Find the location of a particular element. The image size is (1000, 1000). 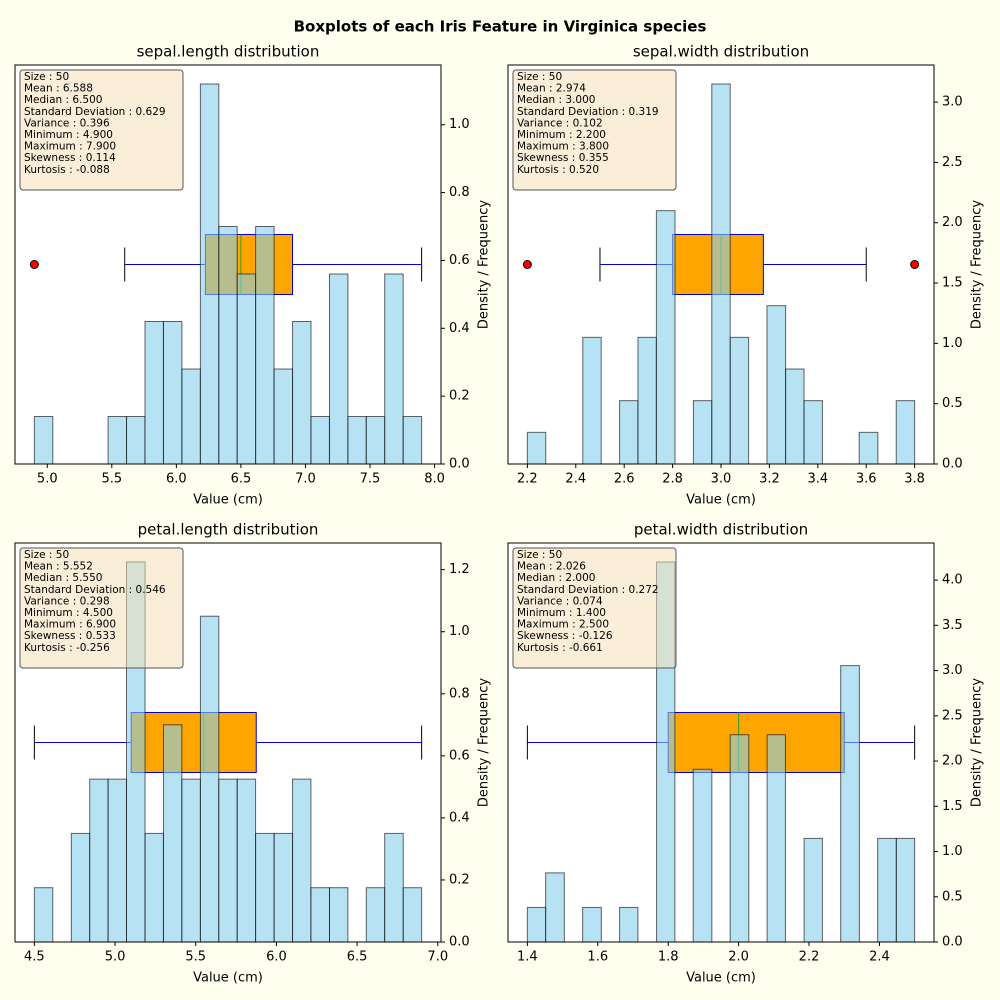

x-tick-label: 1.6 is located at coordinates (597, 957).